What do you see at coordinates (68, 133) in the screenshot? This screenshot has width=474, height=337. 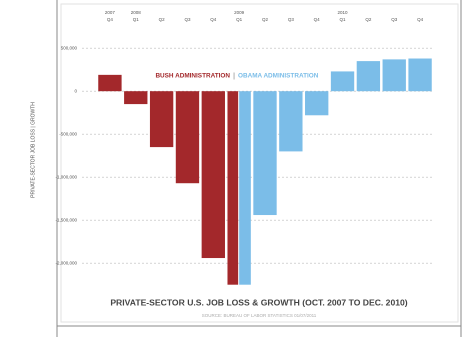 I see `y-tick-label: -500,000` at bounding box center [68, 133].